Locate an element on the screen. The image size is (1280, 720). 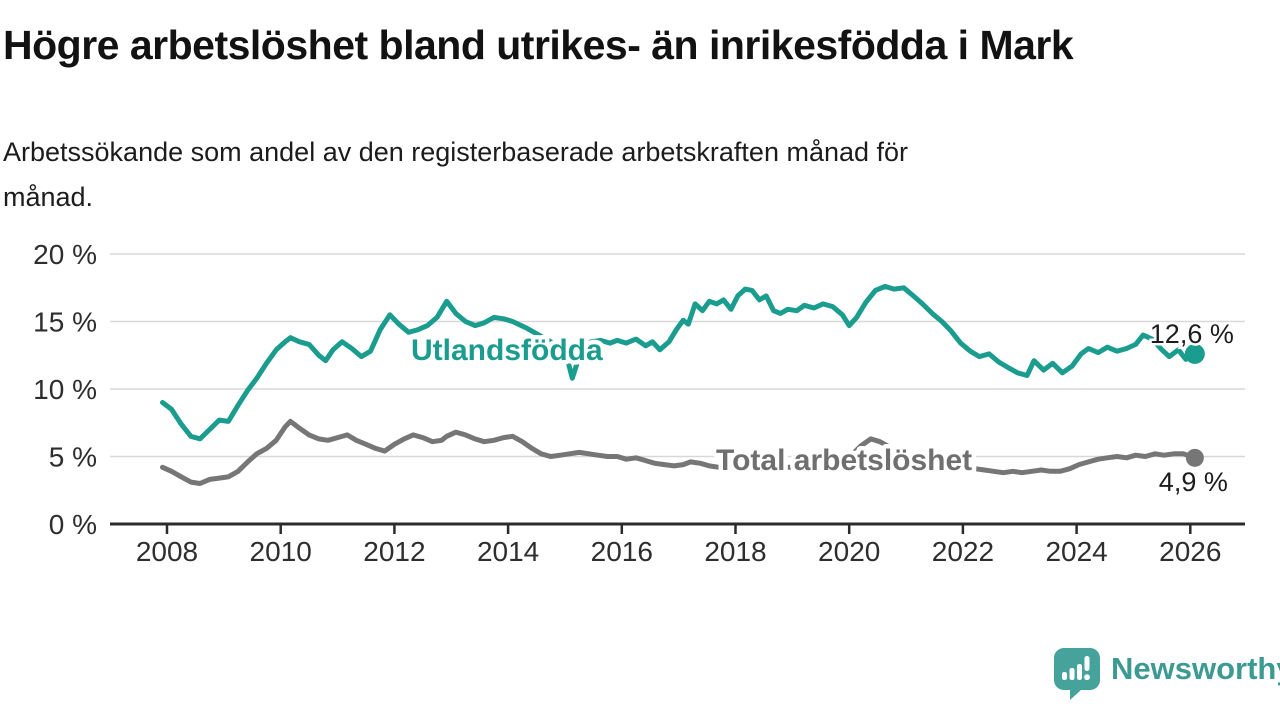
x-axis-label-2022: 2022 is located at coordinates (963, 551).